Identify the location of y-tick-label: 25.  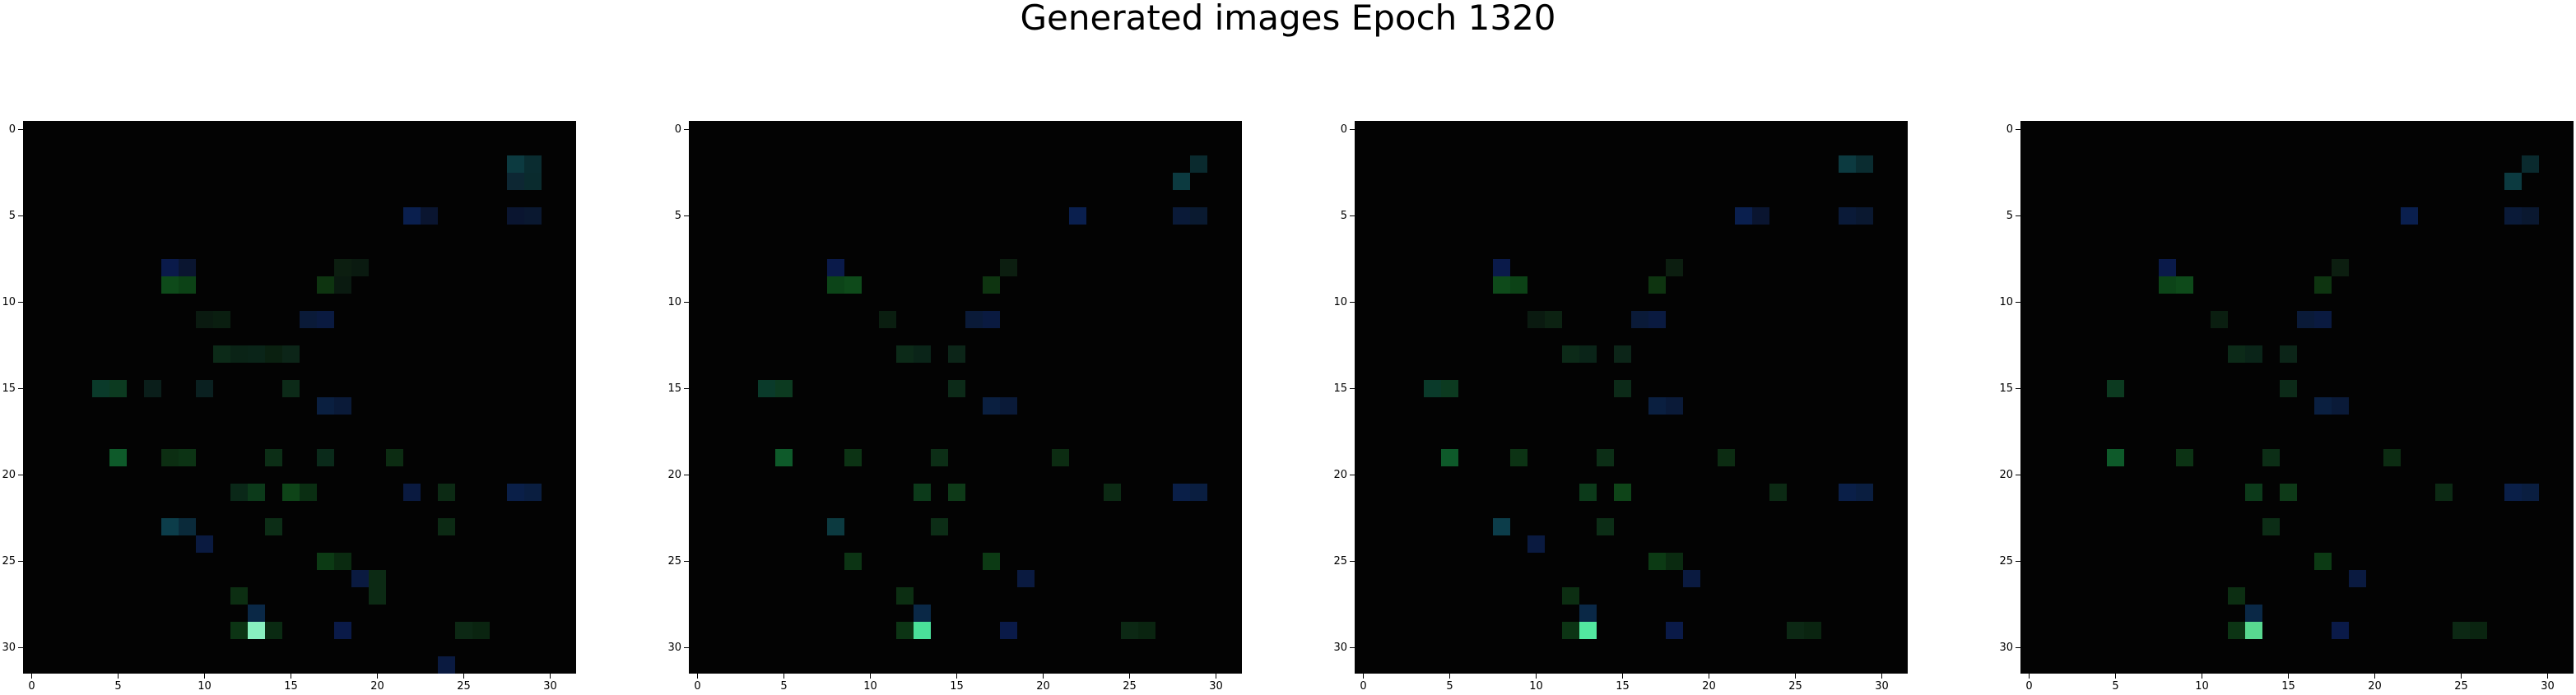
(1340, 561).